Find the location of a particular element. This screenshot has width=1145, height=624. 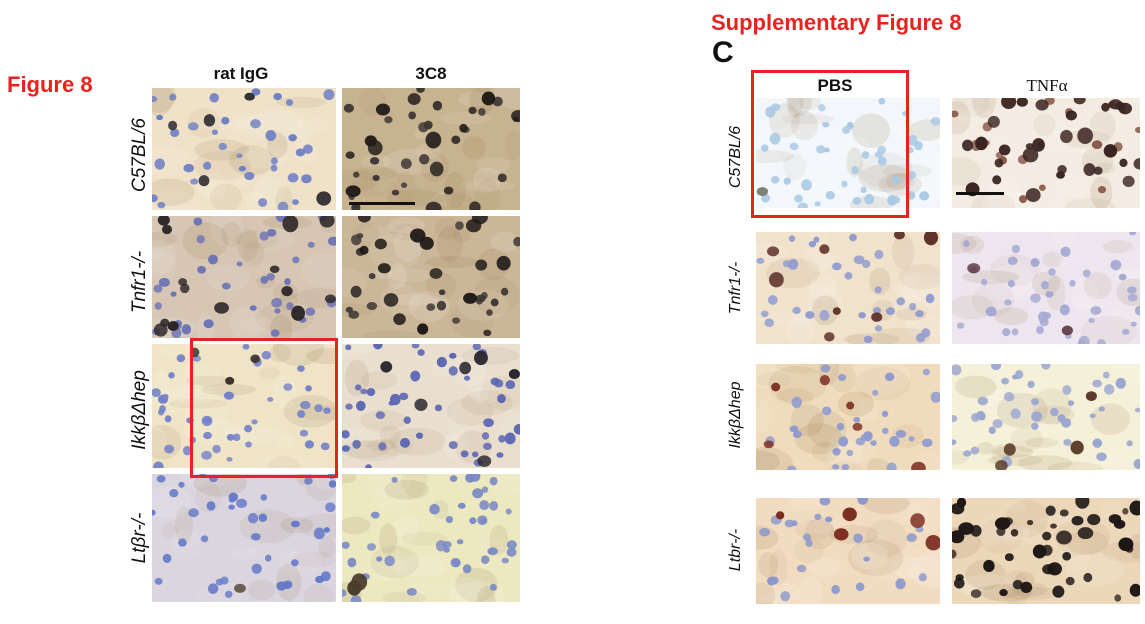

row-label-ikkb-hep-right: IkkβΔhep is located at coordinates (735, 415).